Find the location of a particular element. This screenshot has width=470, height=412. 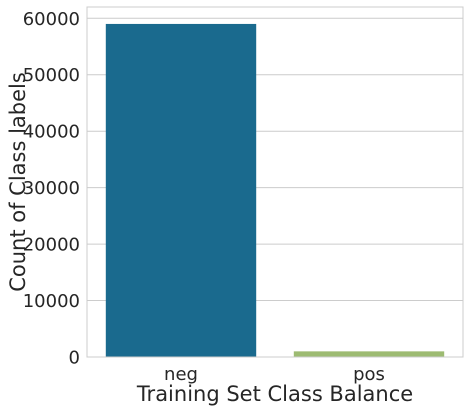

y-tick-label: 10000 is located at coordinates (51, 301).